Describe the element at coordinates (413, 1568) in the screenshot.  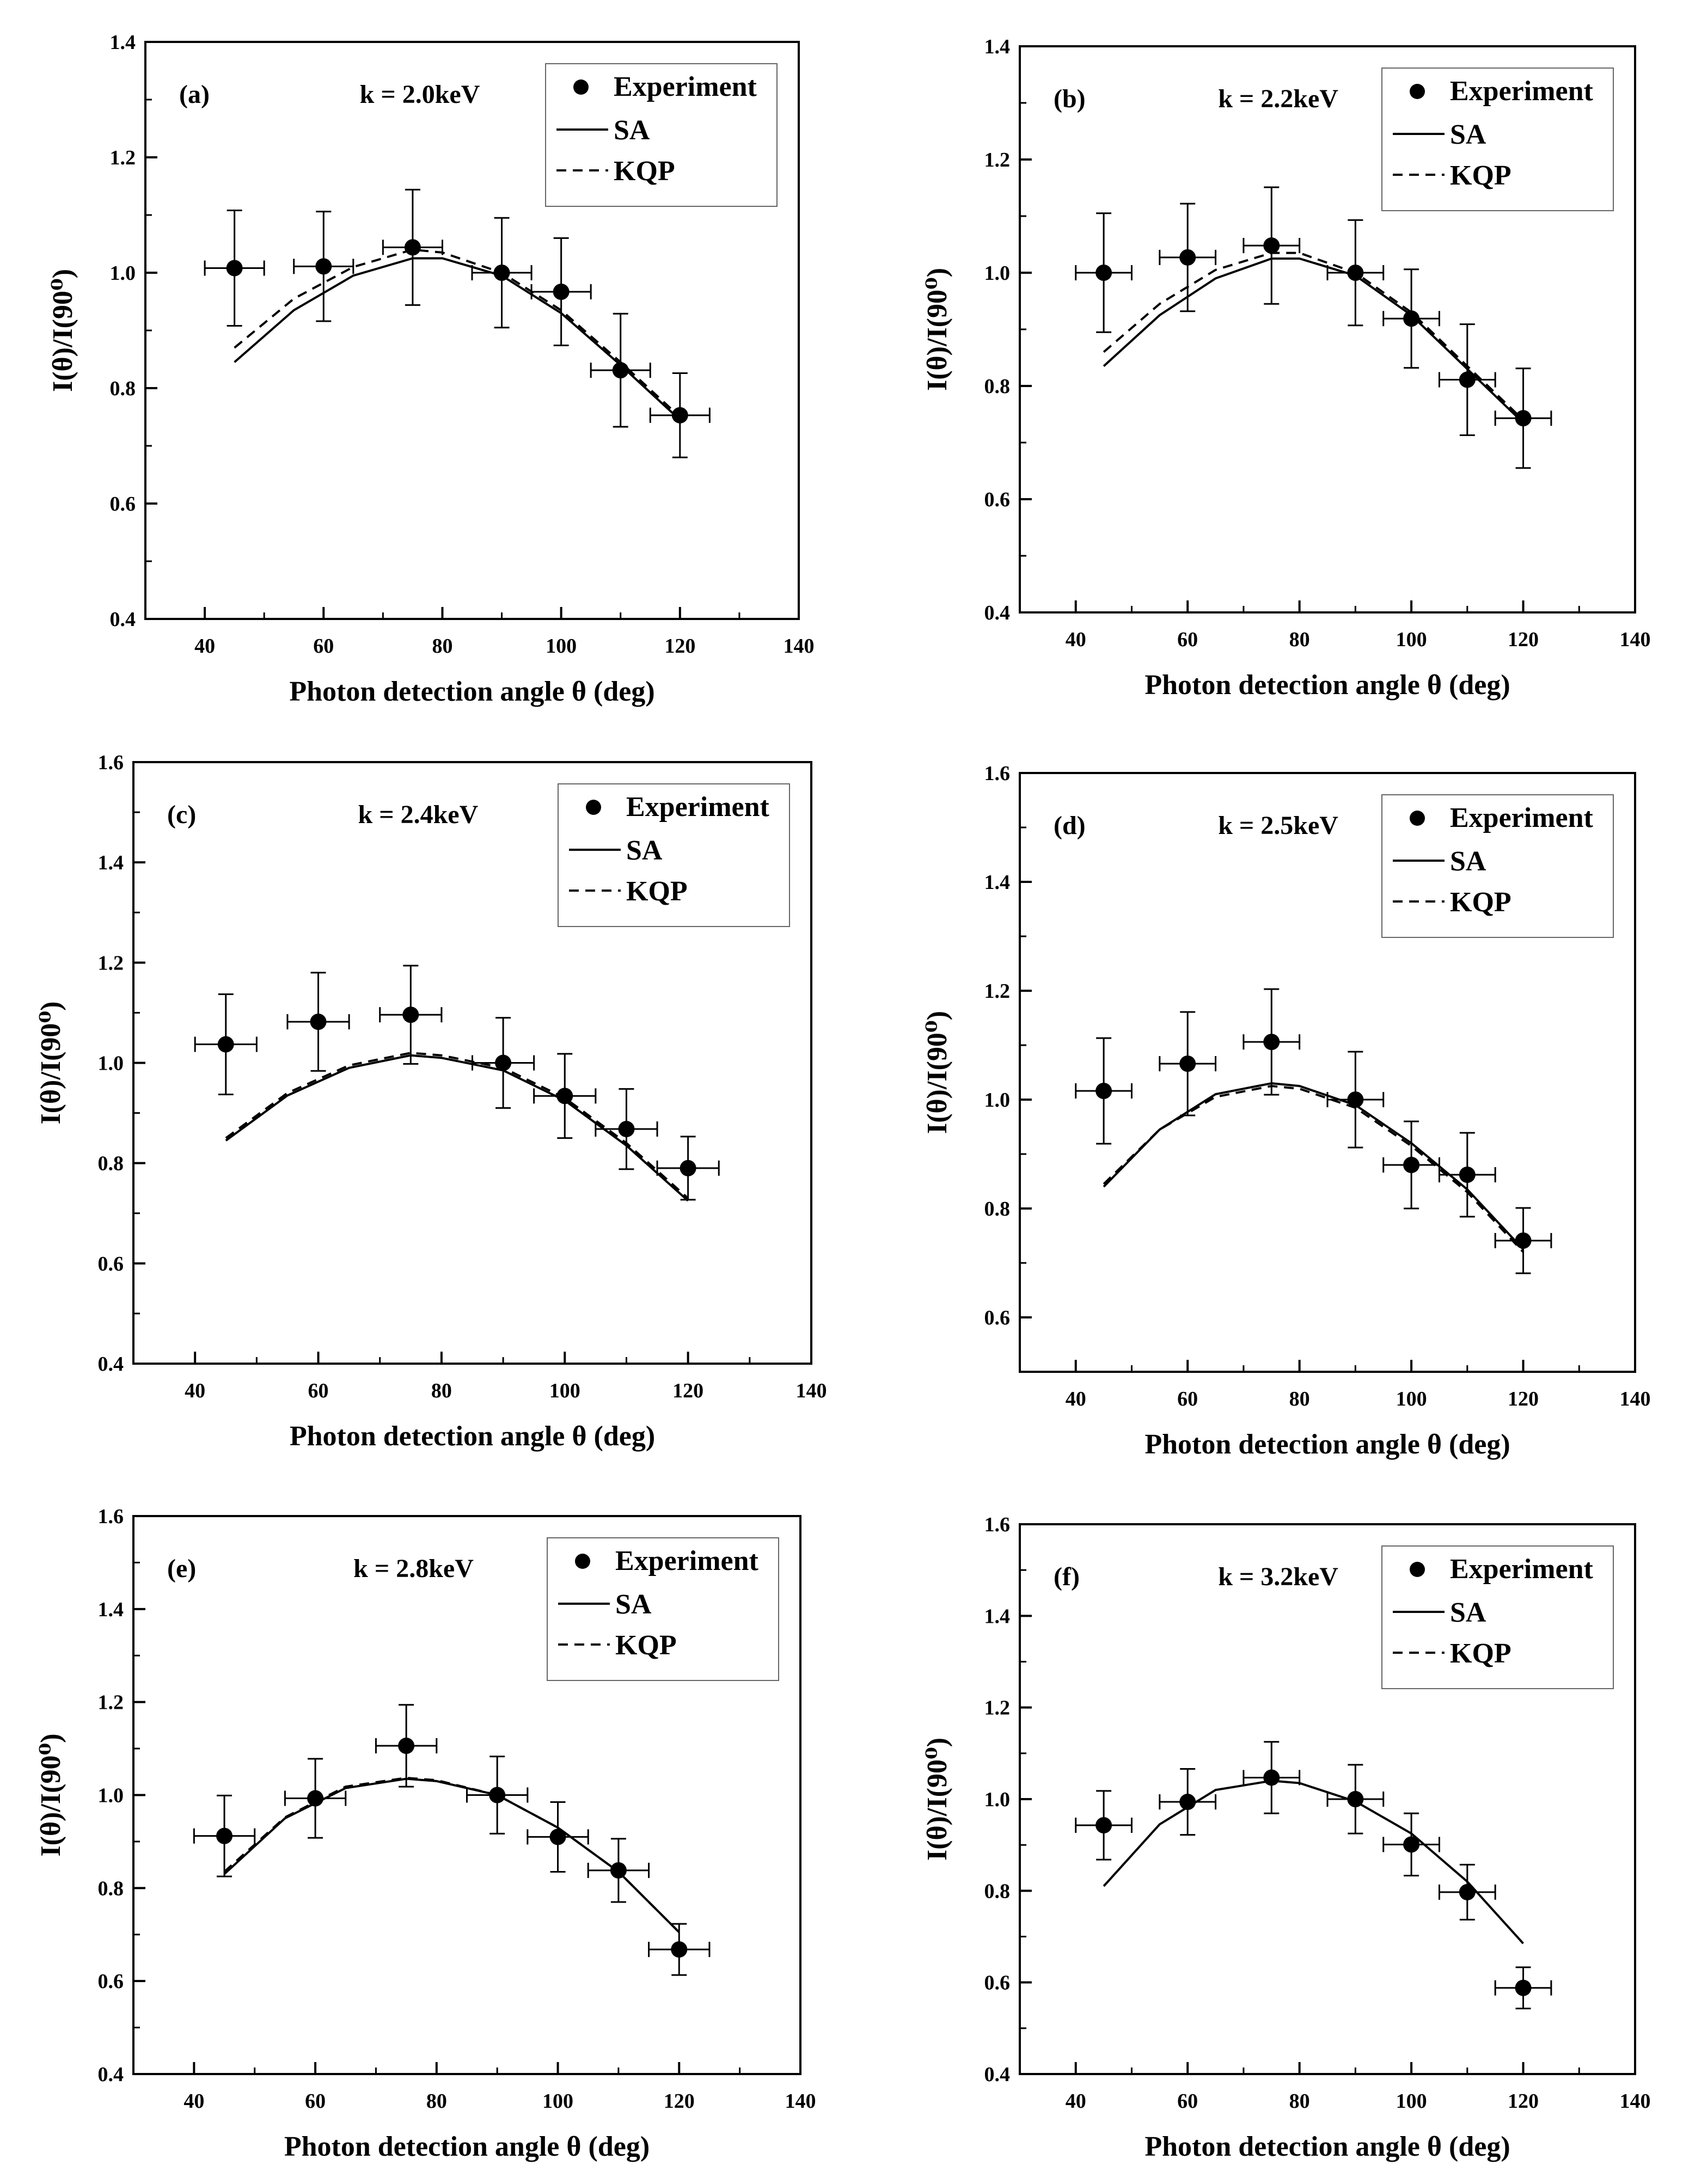
I see `energy-label: k = 2.8keV` at that location.